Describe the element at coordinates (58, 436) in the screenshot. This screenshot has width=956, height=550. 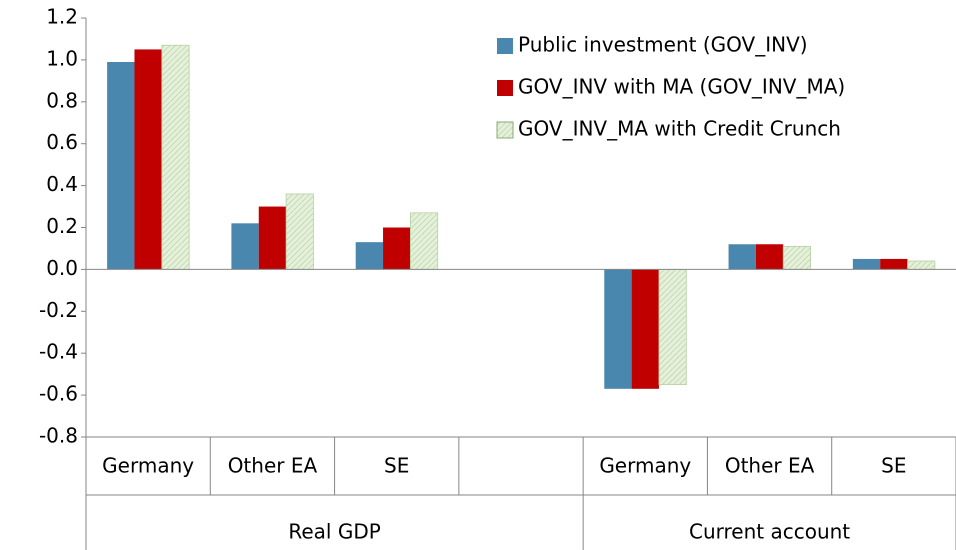
I see `y-tick-label: -0.8` at that location.